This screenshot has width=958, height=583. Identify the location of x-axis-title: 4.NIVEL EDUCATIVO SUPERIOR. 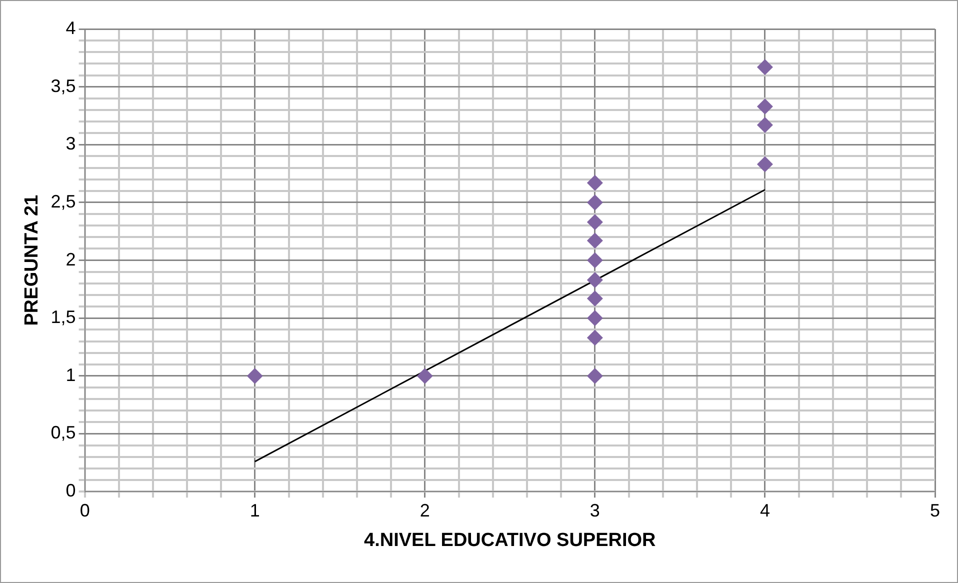
(510, 540).